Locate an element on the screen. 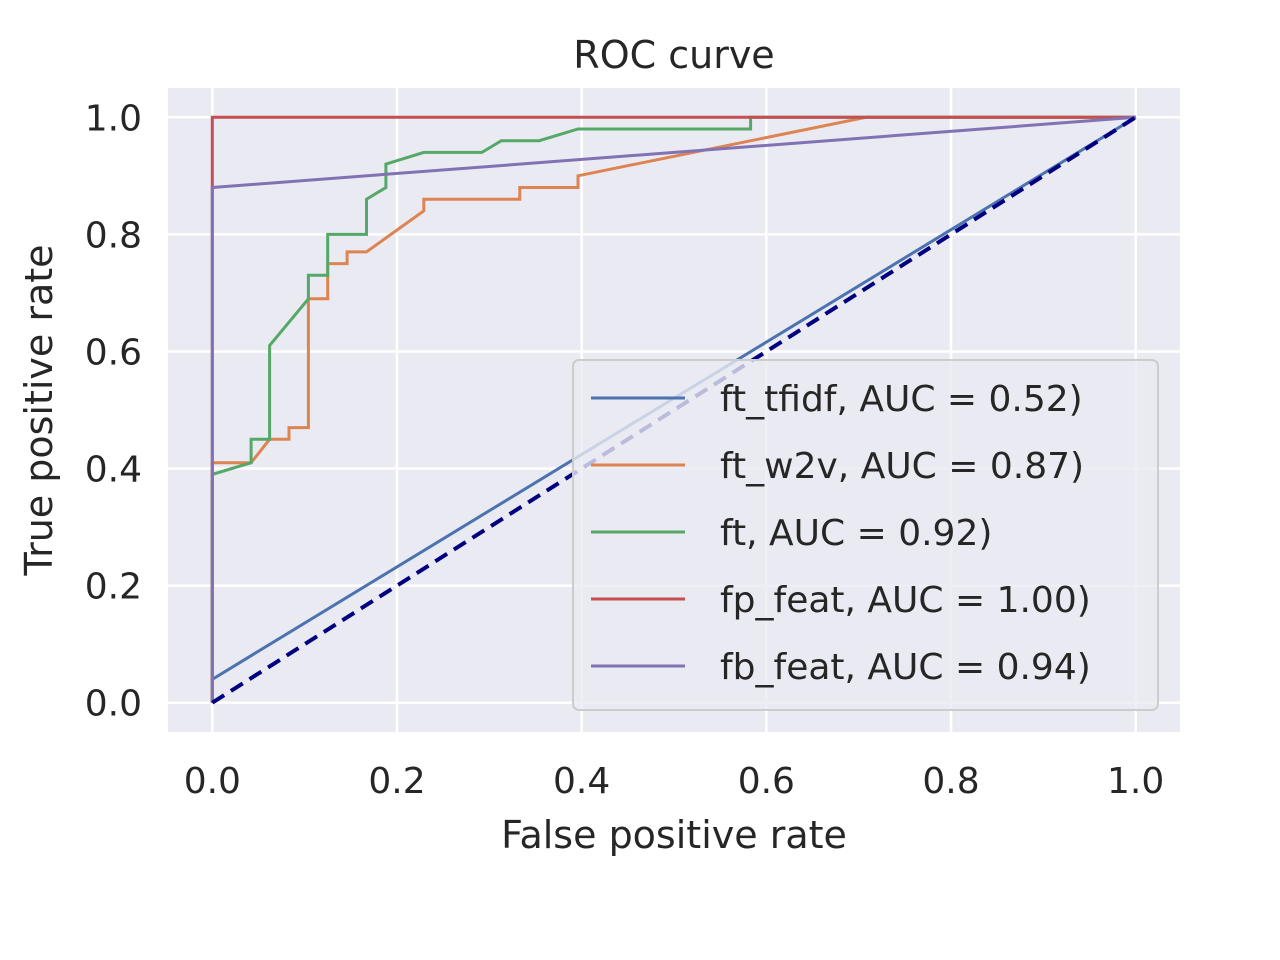 This screenshot has width=1280, height=960. y-axis-label: True positive rate is located at coordinates (39, 410).